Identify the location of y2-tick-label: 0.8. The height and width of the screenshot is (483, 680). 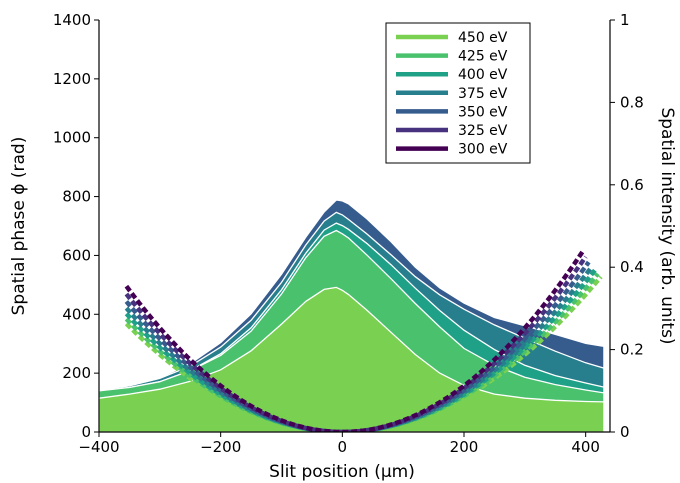
(632, 102).